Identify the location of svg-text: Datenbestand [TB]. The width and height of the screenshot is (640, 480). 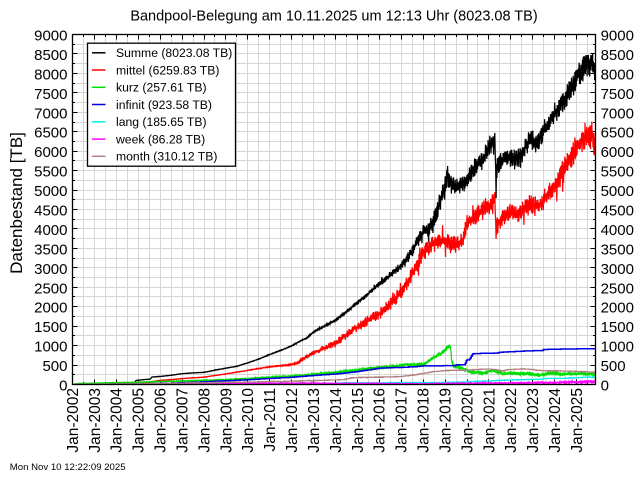
(16, 203).